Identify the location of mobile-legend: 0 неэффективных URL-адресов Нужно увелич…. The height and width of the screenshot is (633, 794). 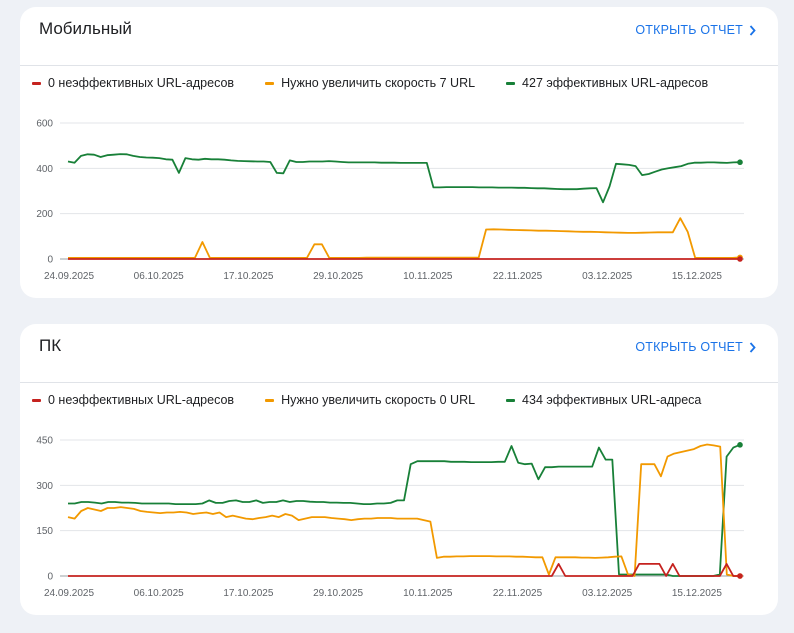
(385, 83).